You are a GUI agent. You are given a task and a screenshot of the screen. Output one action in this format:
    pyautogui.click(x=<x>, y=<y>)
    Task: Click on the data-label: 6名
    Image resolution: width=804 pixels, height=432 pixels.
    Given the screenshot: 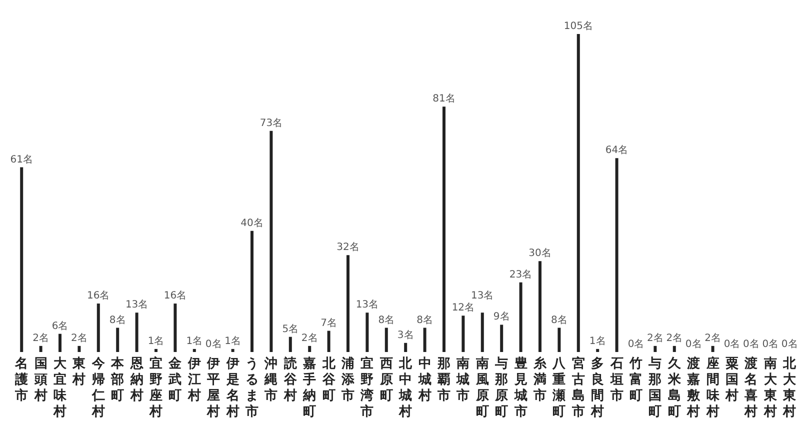 What is the action you would take?
    pyautogui.click(x=60, y=326)
    